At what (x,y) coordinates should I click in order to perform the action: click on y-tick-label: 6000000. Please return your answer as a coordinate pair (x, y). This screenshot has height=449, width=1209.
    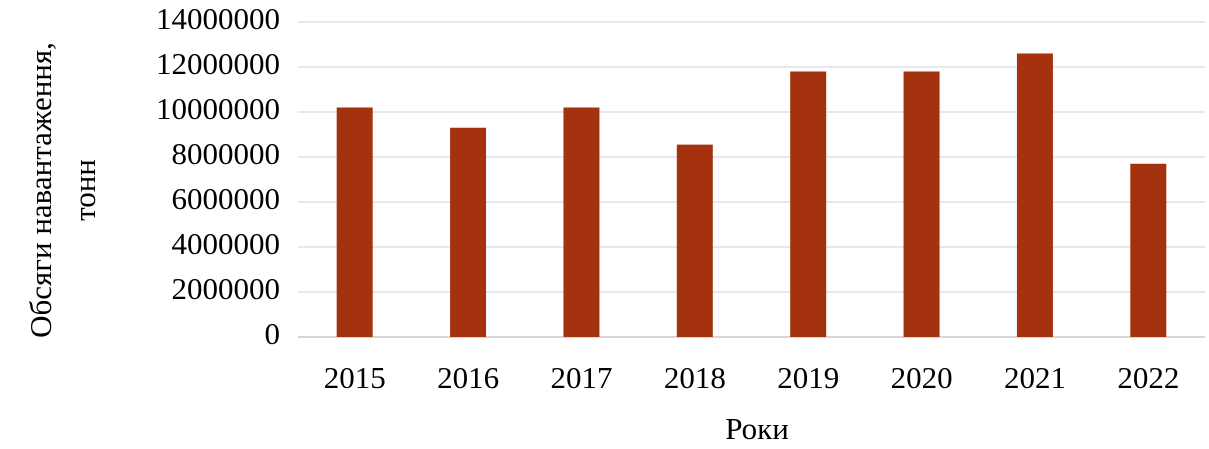
    Looking at the image, I should click on (226, 198).